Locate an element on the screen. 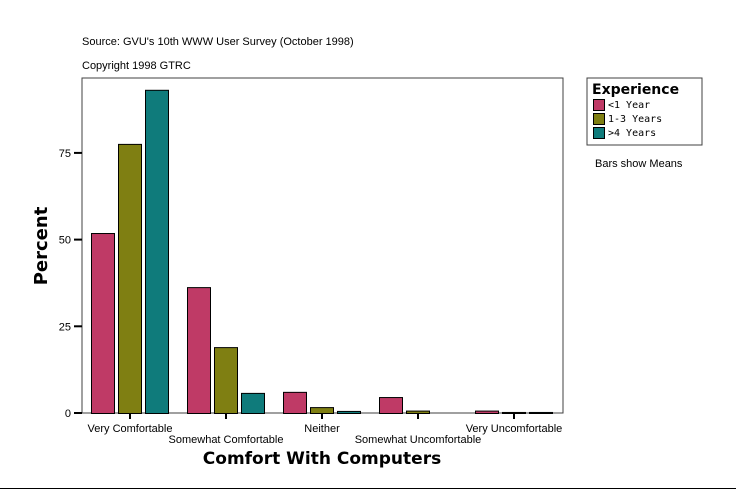 The height and width of the screenshot is (504, 736). x-tick-label: Neither is located at coordinates (322, 429).